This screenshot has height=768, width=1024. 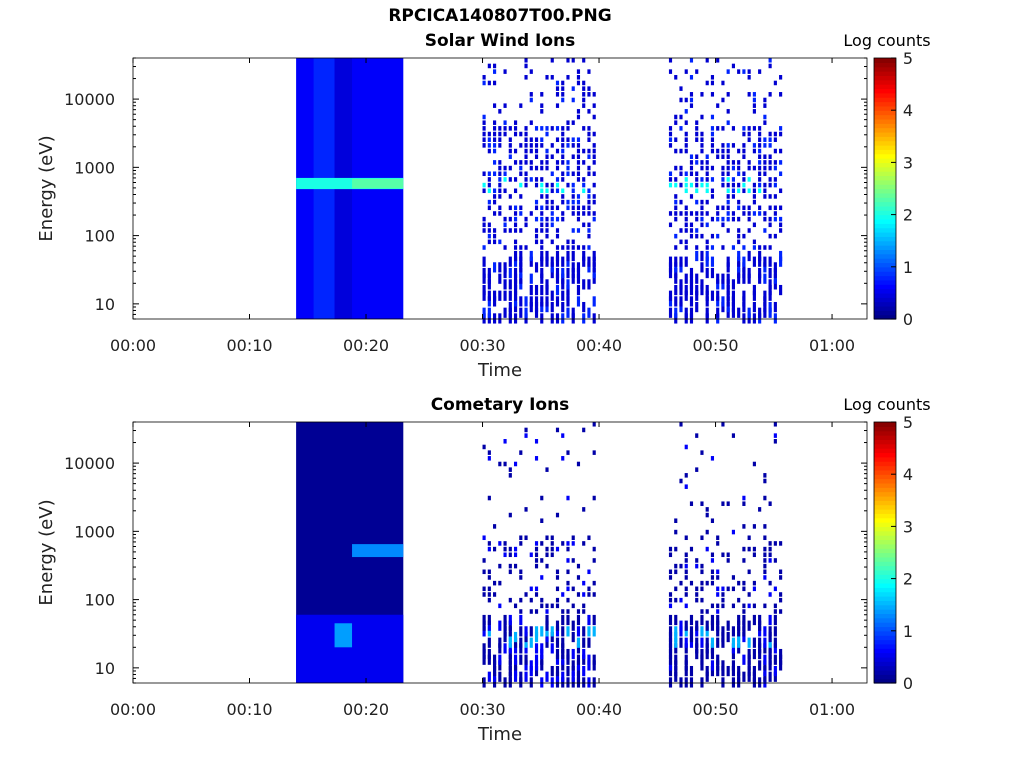 I want to click on panel-2-x-tick-3: 00:20, so click(x=366, y=709).